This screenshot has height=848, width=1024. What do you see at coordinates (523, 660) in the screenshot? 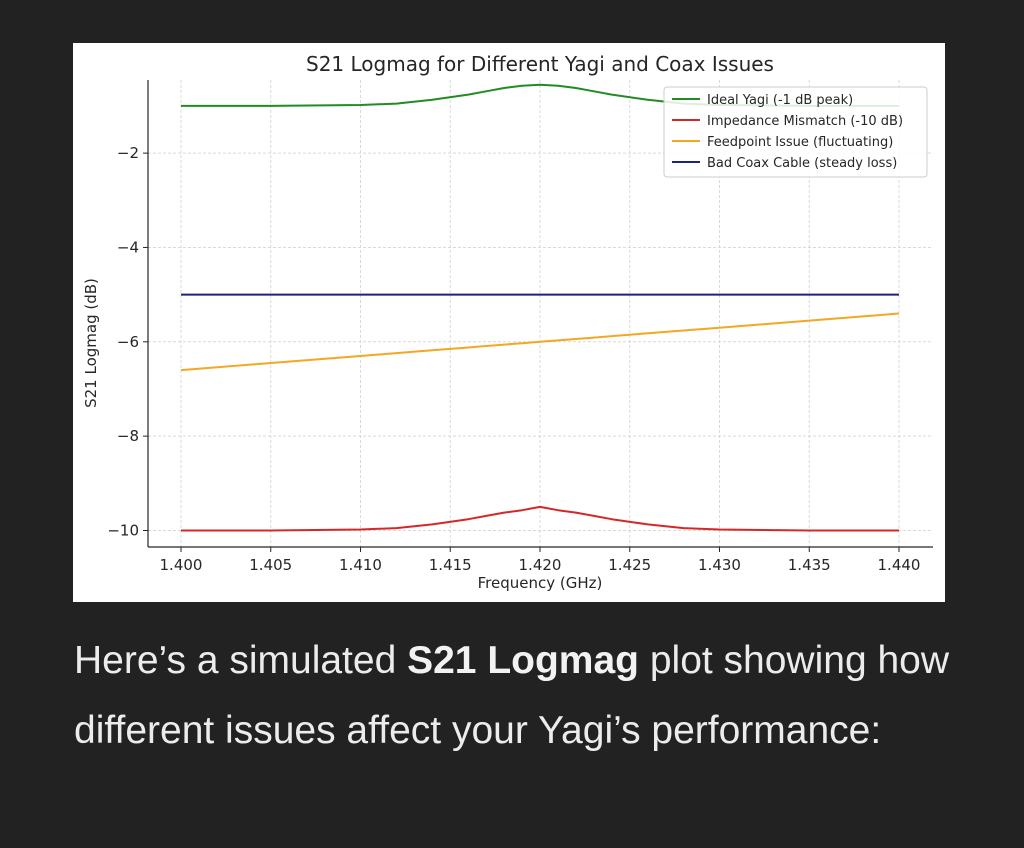
I see `message-bold-term: S21 Logmag` at bounding box center [523, 660].